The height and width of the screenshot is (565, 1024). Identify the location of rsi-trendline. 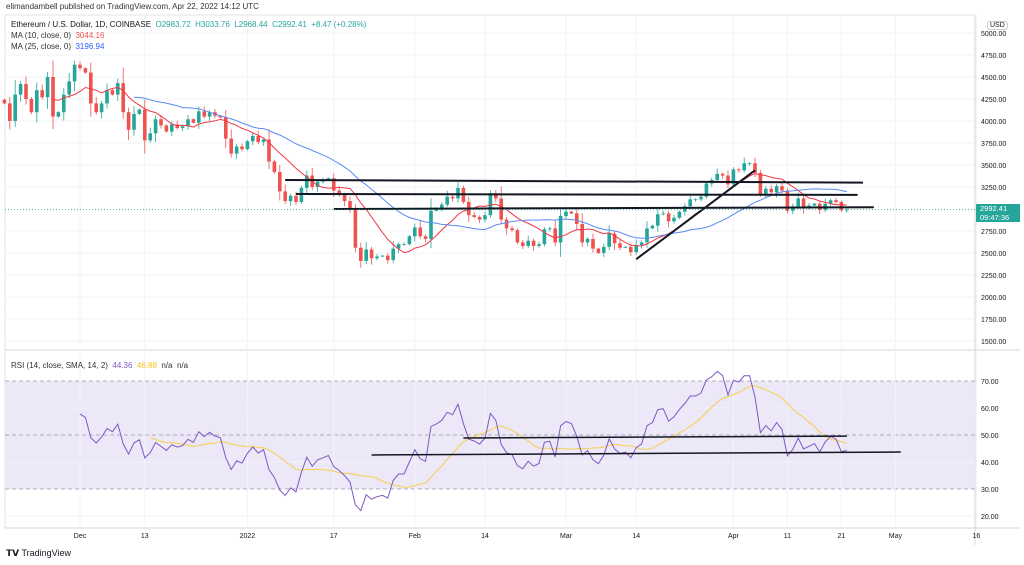
(655, 437).